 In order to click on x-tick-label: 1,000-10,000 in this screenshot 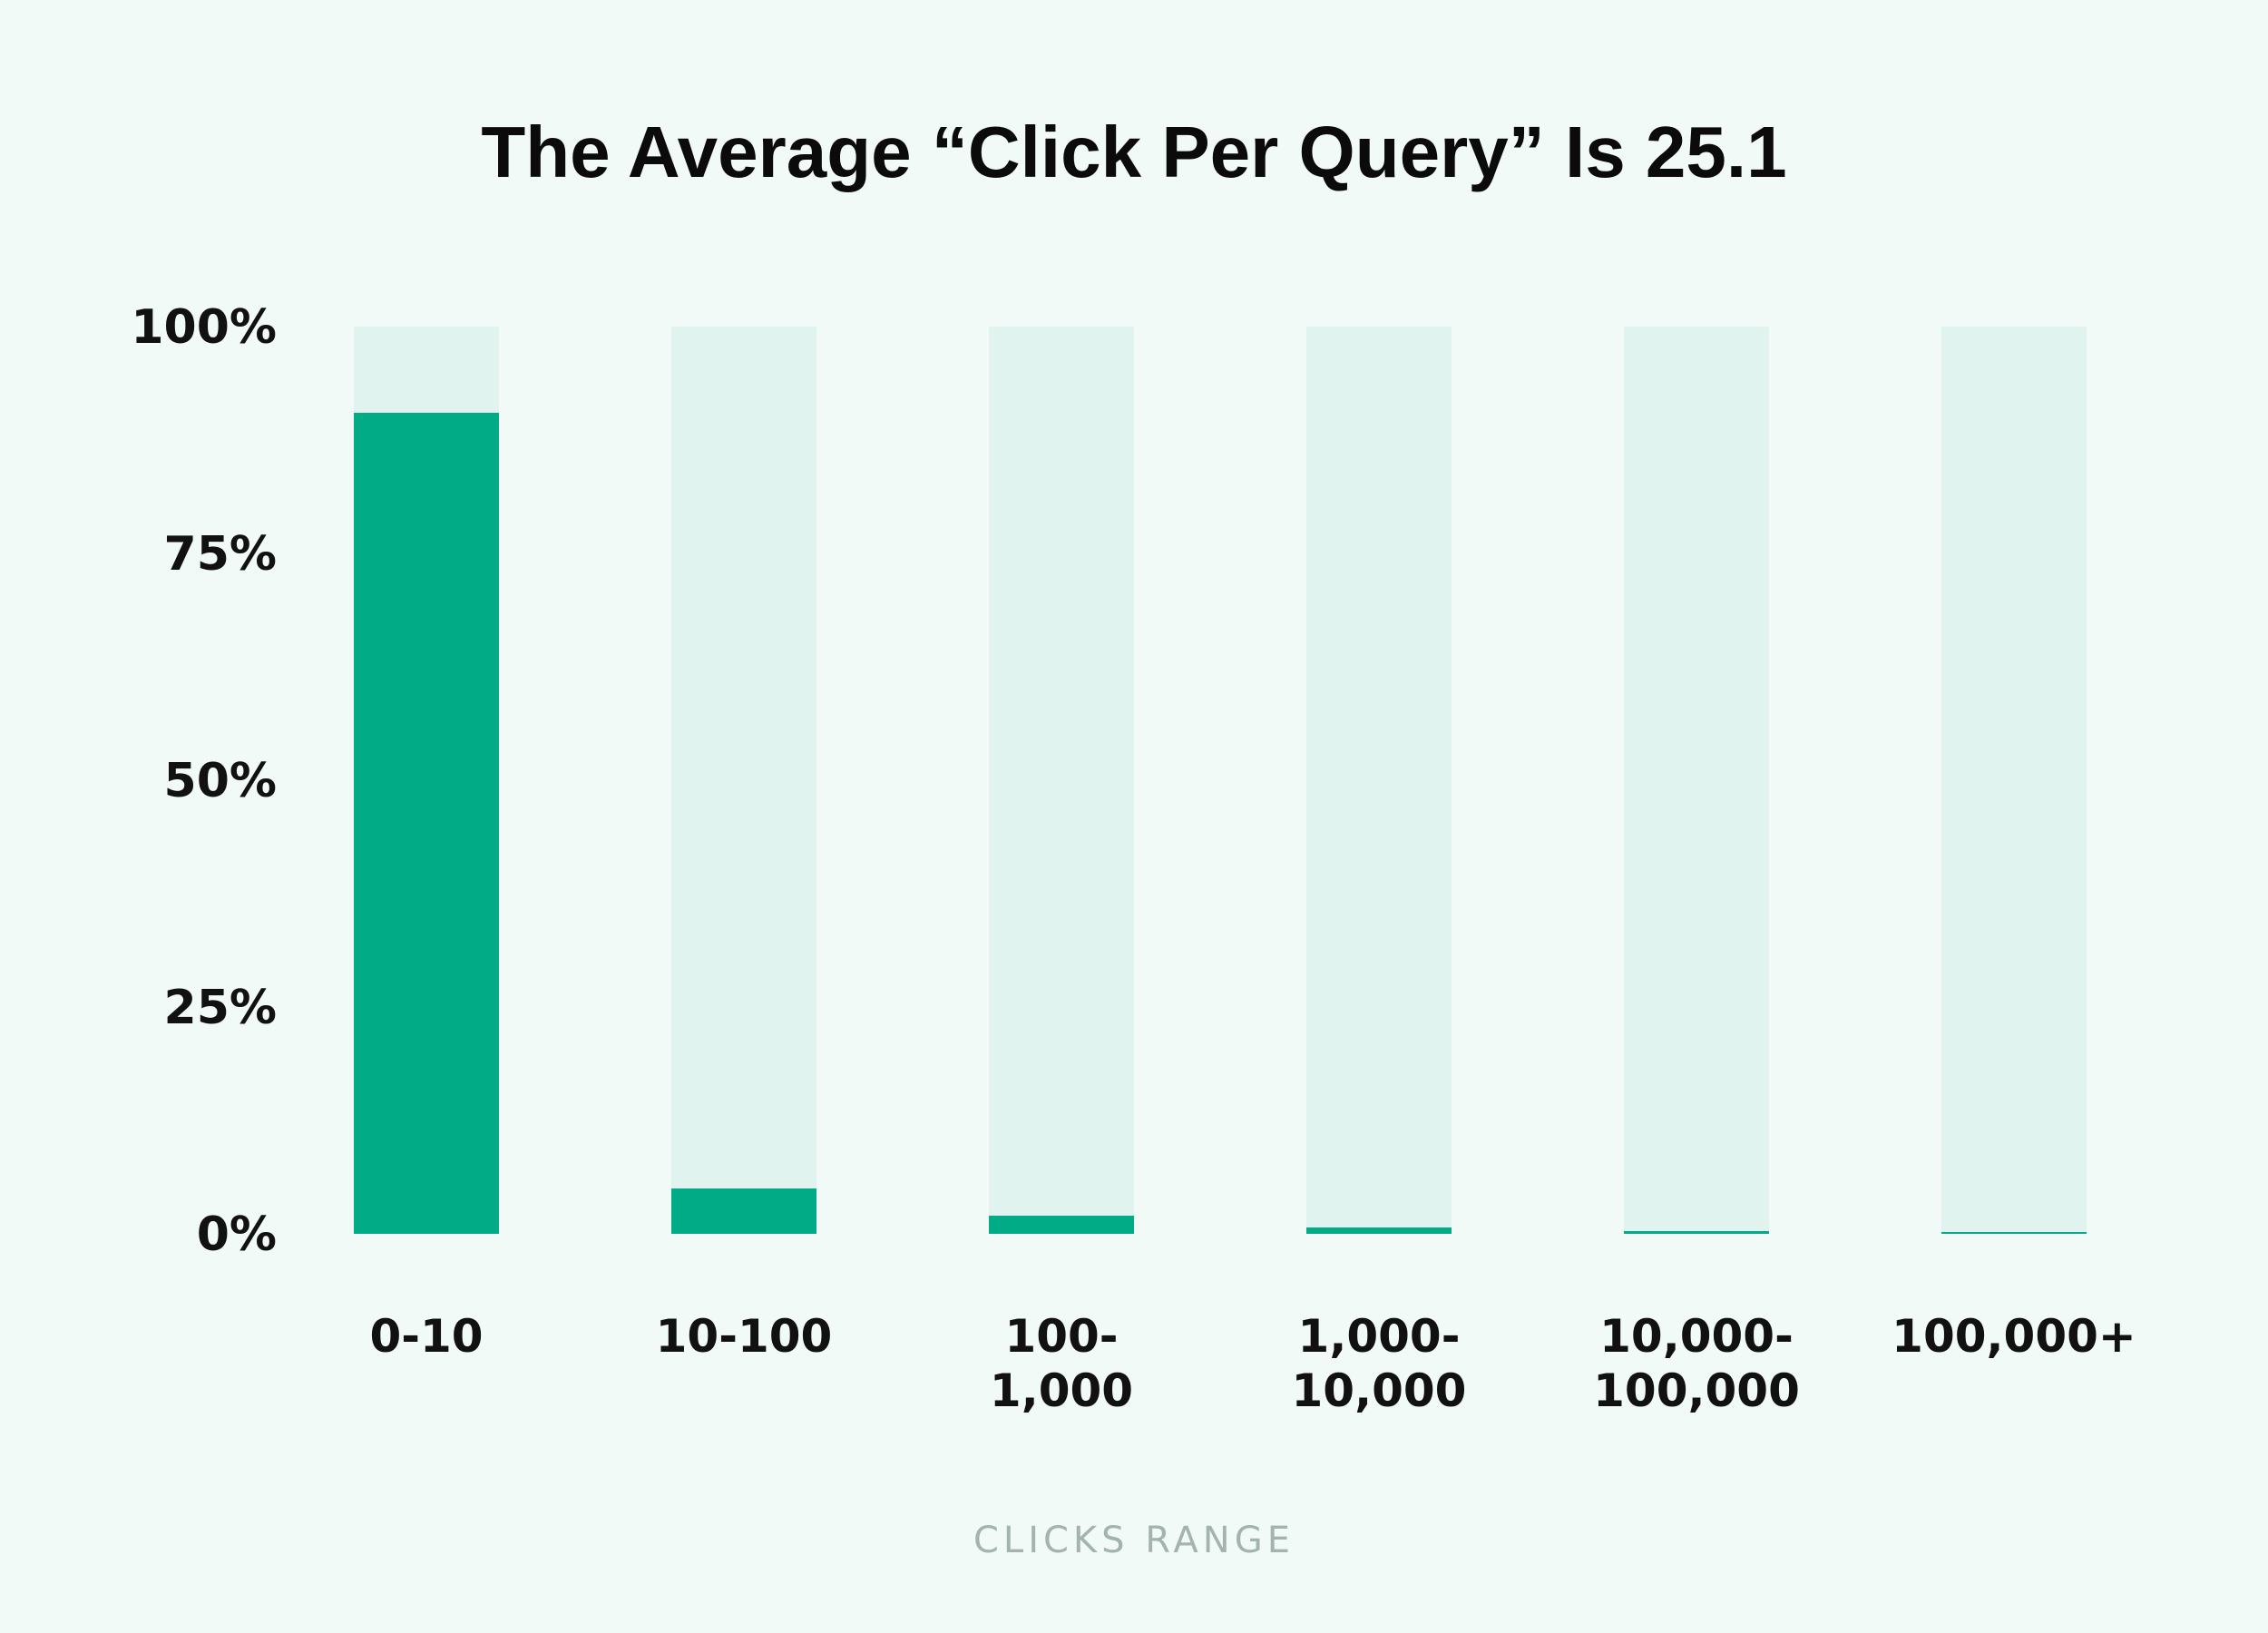, I will do `click(1380, 1363)`.